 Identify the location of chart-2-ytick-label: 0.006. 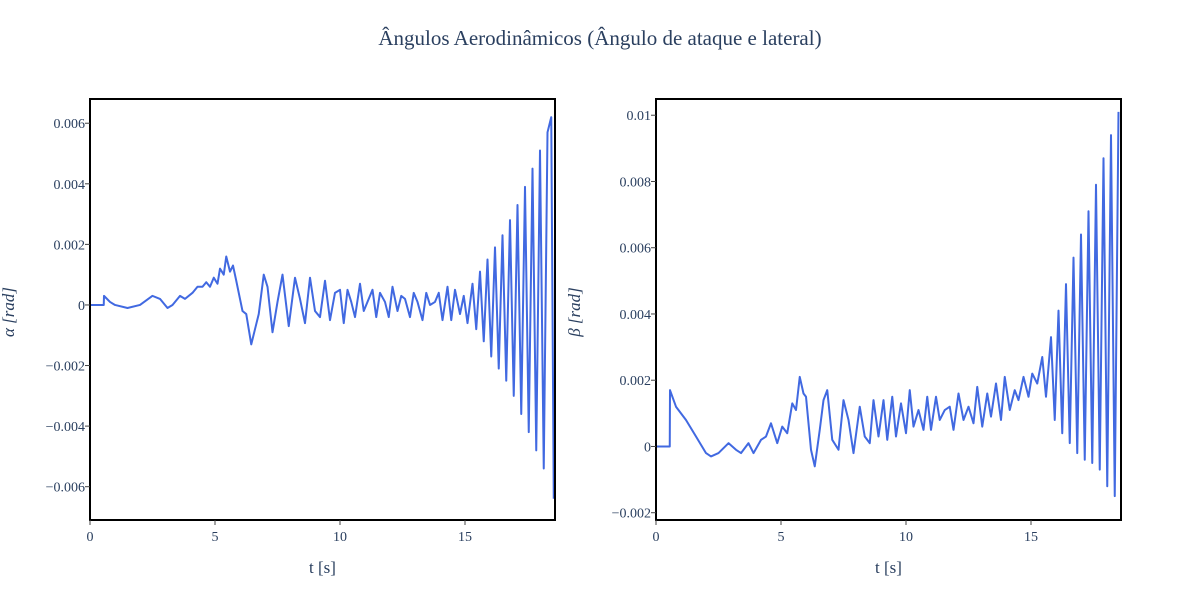
(636, 249).